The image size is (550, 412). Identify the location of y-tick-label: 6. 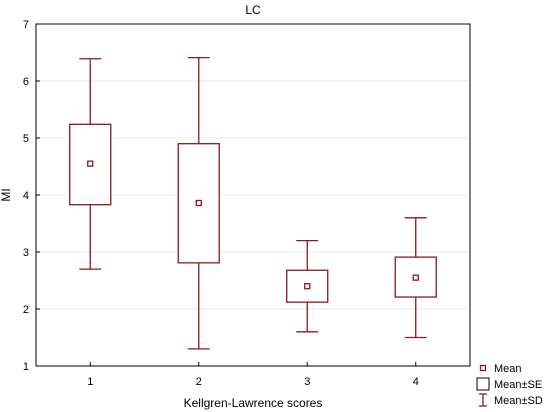
(26, 82).